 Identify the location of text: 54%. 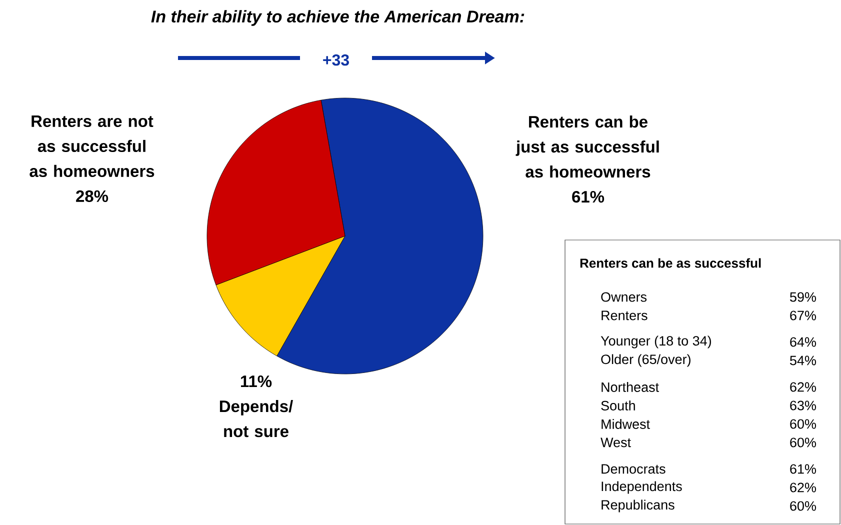
(803, 361).